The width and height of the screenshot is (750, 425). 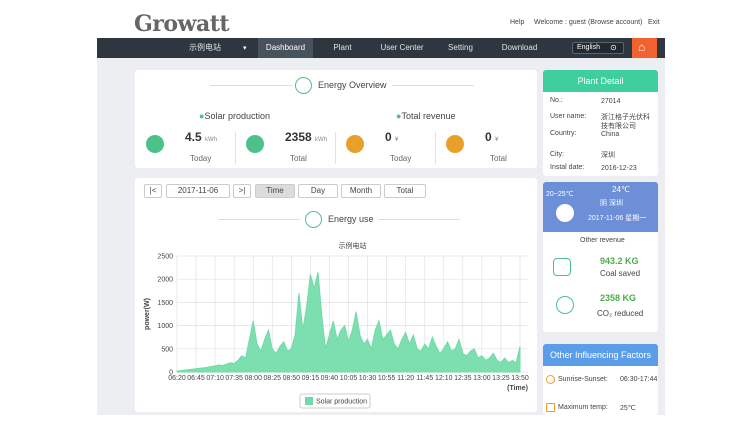 I want to click on factor-key: Sunrise-Sunset:, so click(x=583, y=379).